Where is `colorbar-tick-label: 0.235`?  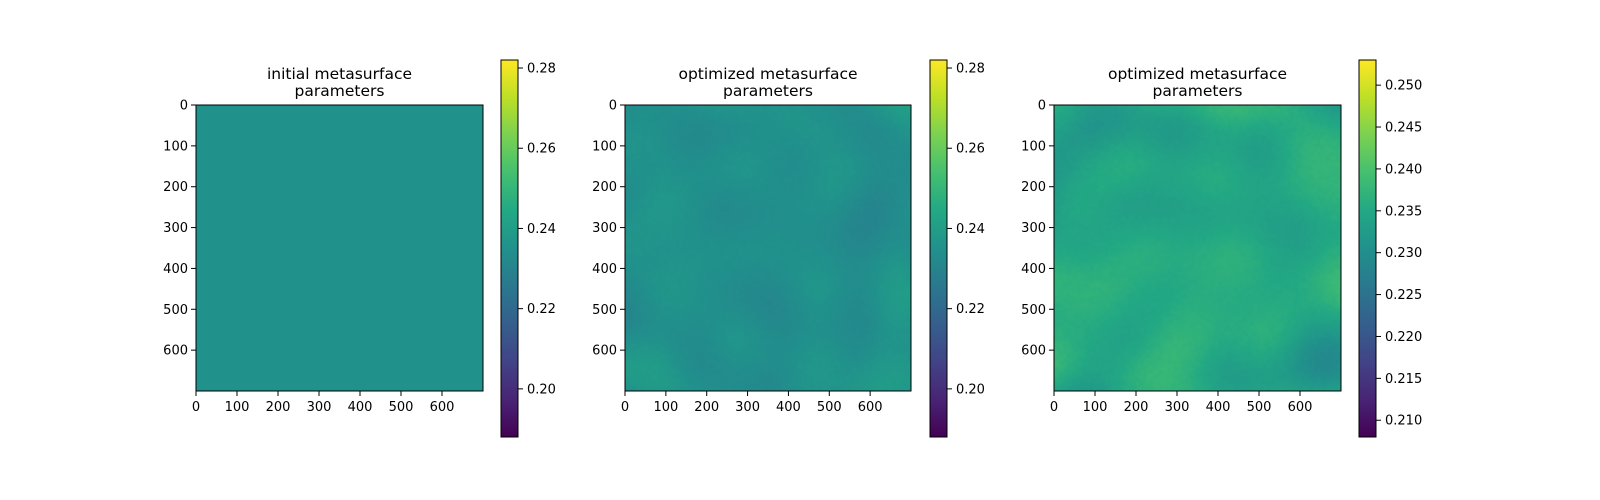 colorbar-tick-label: 0.235 is located at coordinates (1403, 211).